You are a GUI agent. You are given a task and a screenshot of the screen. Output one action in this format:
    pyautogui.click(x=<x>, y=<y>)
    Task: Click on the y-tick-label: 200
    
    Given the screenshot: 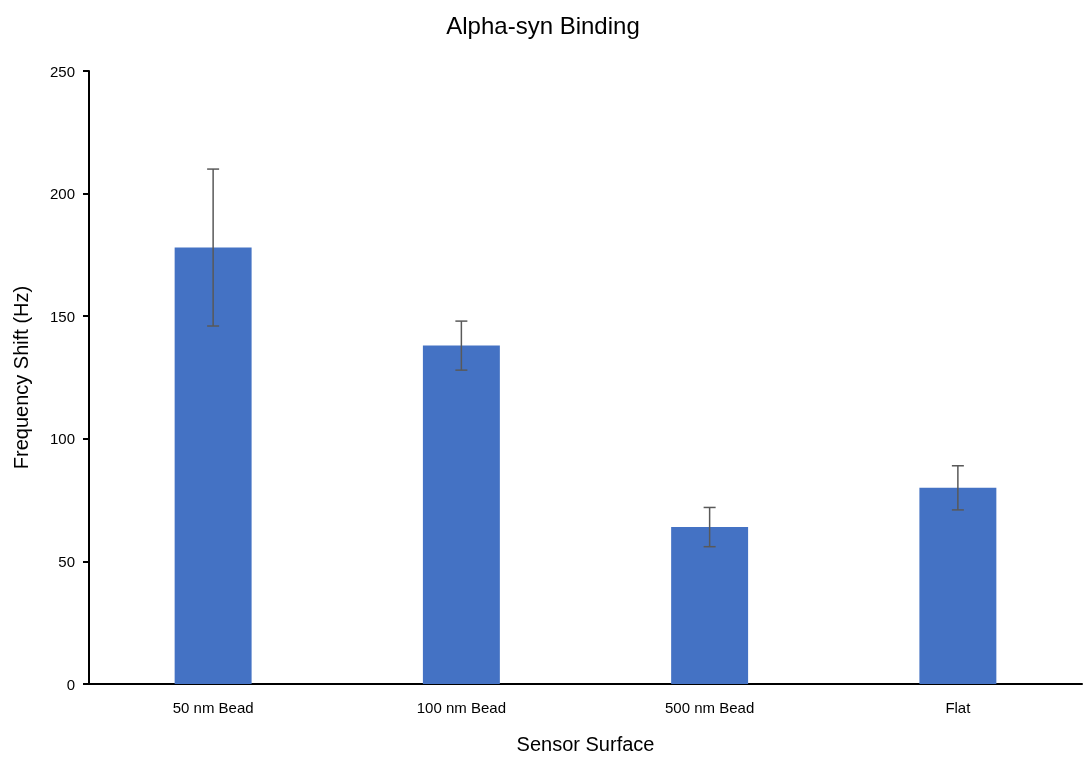 What is the action you would take?
    pyautogui.click(x=62, y=194)
    